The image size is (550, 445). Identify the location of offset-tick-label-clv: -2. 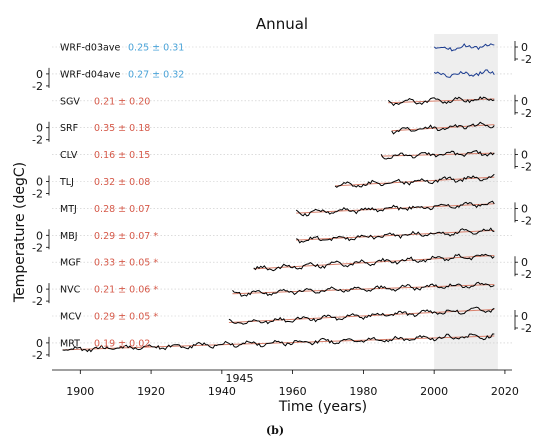
(526, 167).